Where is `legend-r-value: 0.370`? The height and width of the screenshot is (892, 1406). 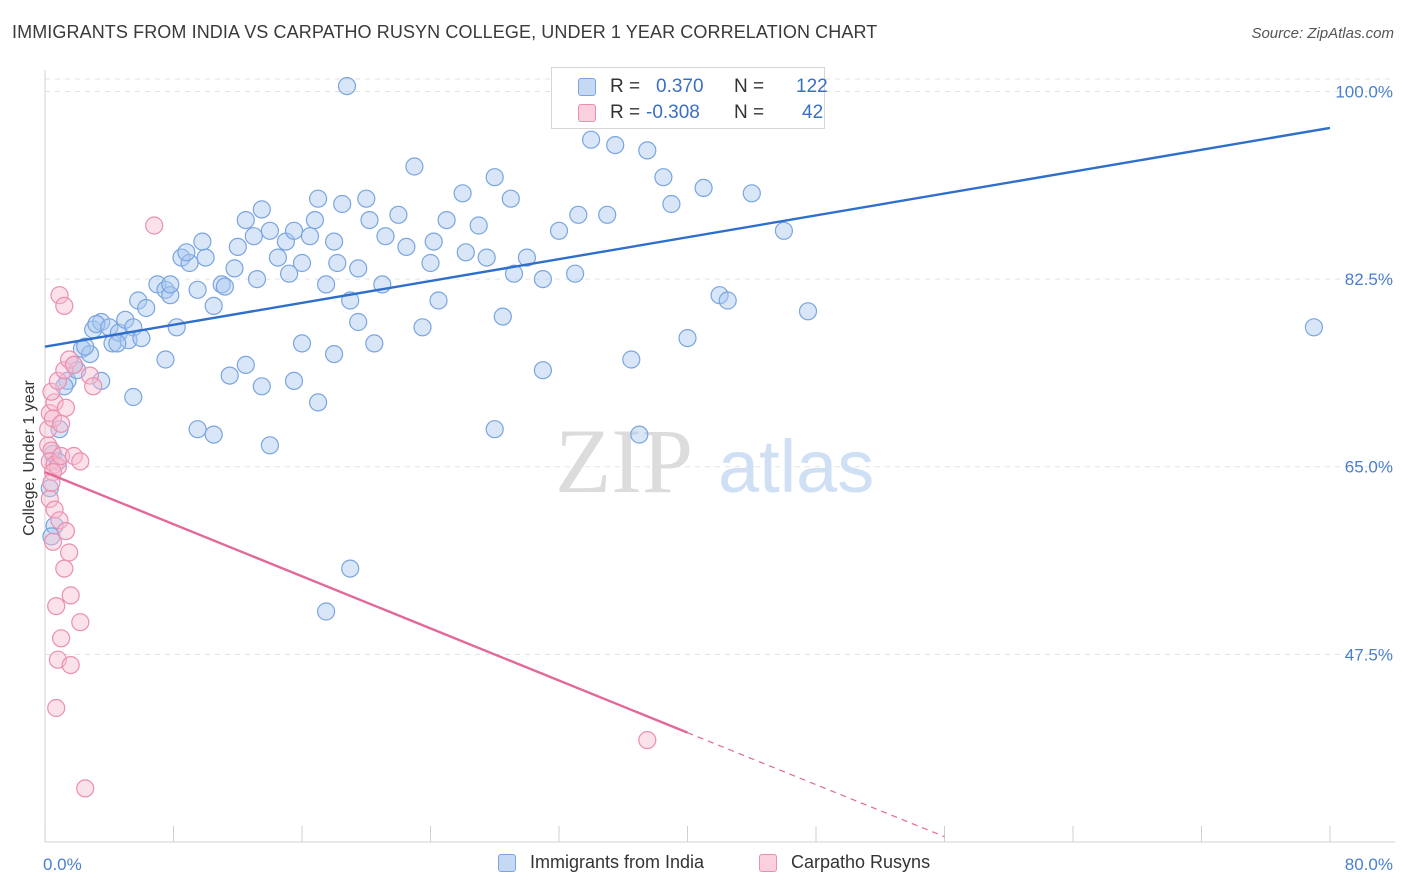 legend-r-value: 0.370 is located at coordinates (680, 86).